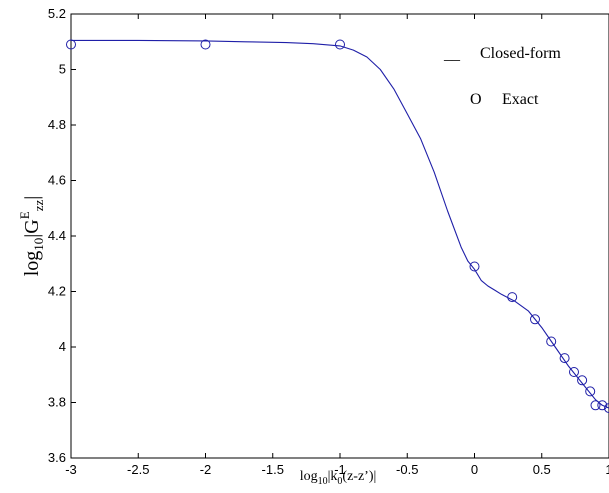  Describe the element at coordinates (57, 402) in the screenshot. I see `y-tick-label: 3.8` at that location.